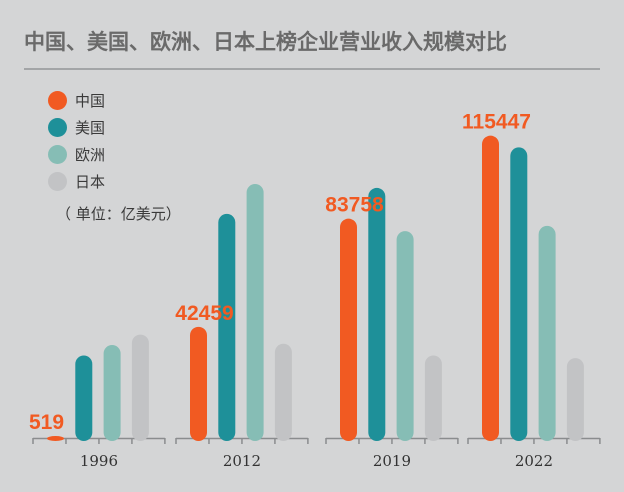 The height and width of the screenshot is (492, 624). Describe the element at coordinates (55, 438) in the screenshot. I see `bar-china-1996` at that location.